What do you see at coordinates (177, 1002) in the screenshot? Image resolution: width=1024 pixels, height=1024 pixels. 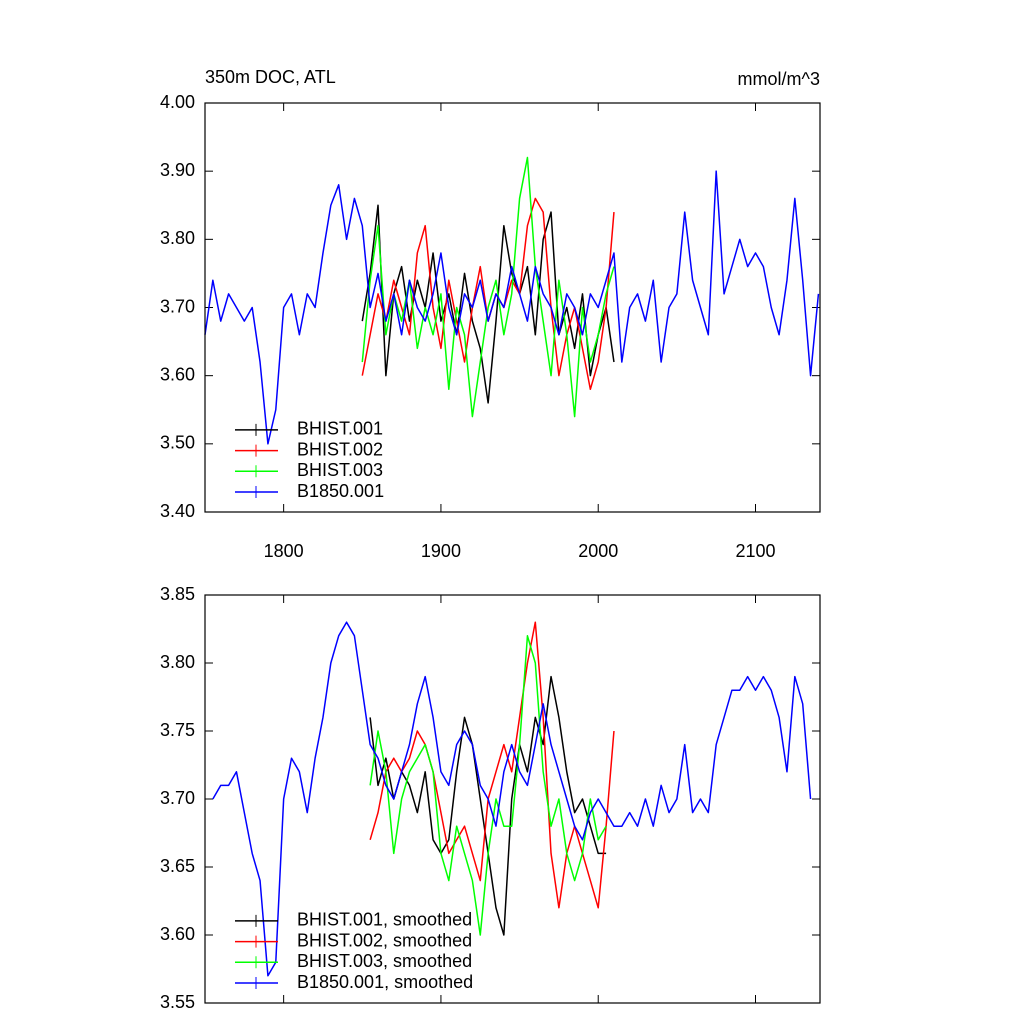 I see `y-tick-label: 3.55` at bounding box center [177, 1002].